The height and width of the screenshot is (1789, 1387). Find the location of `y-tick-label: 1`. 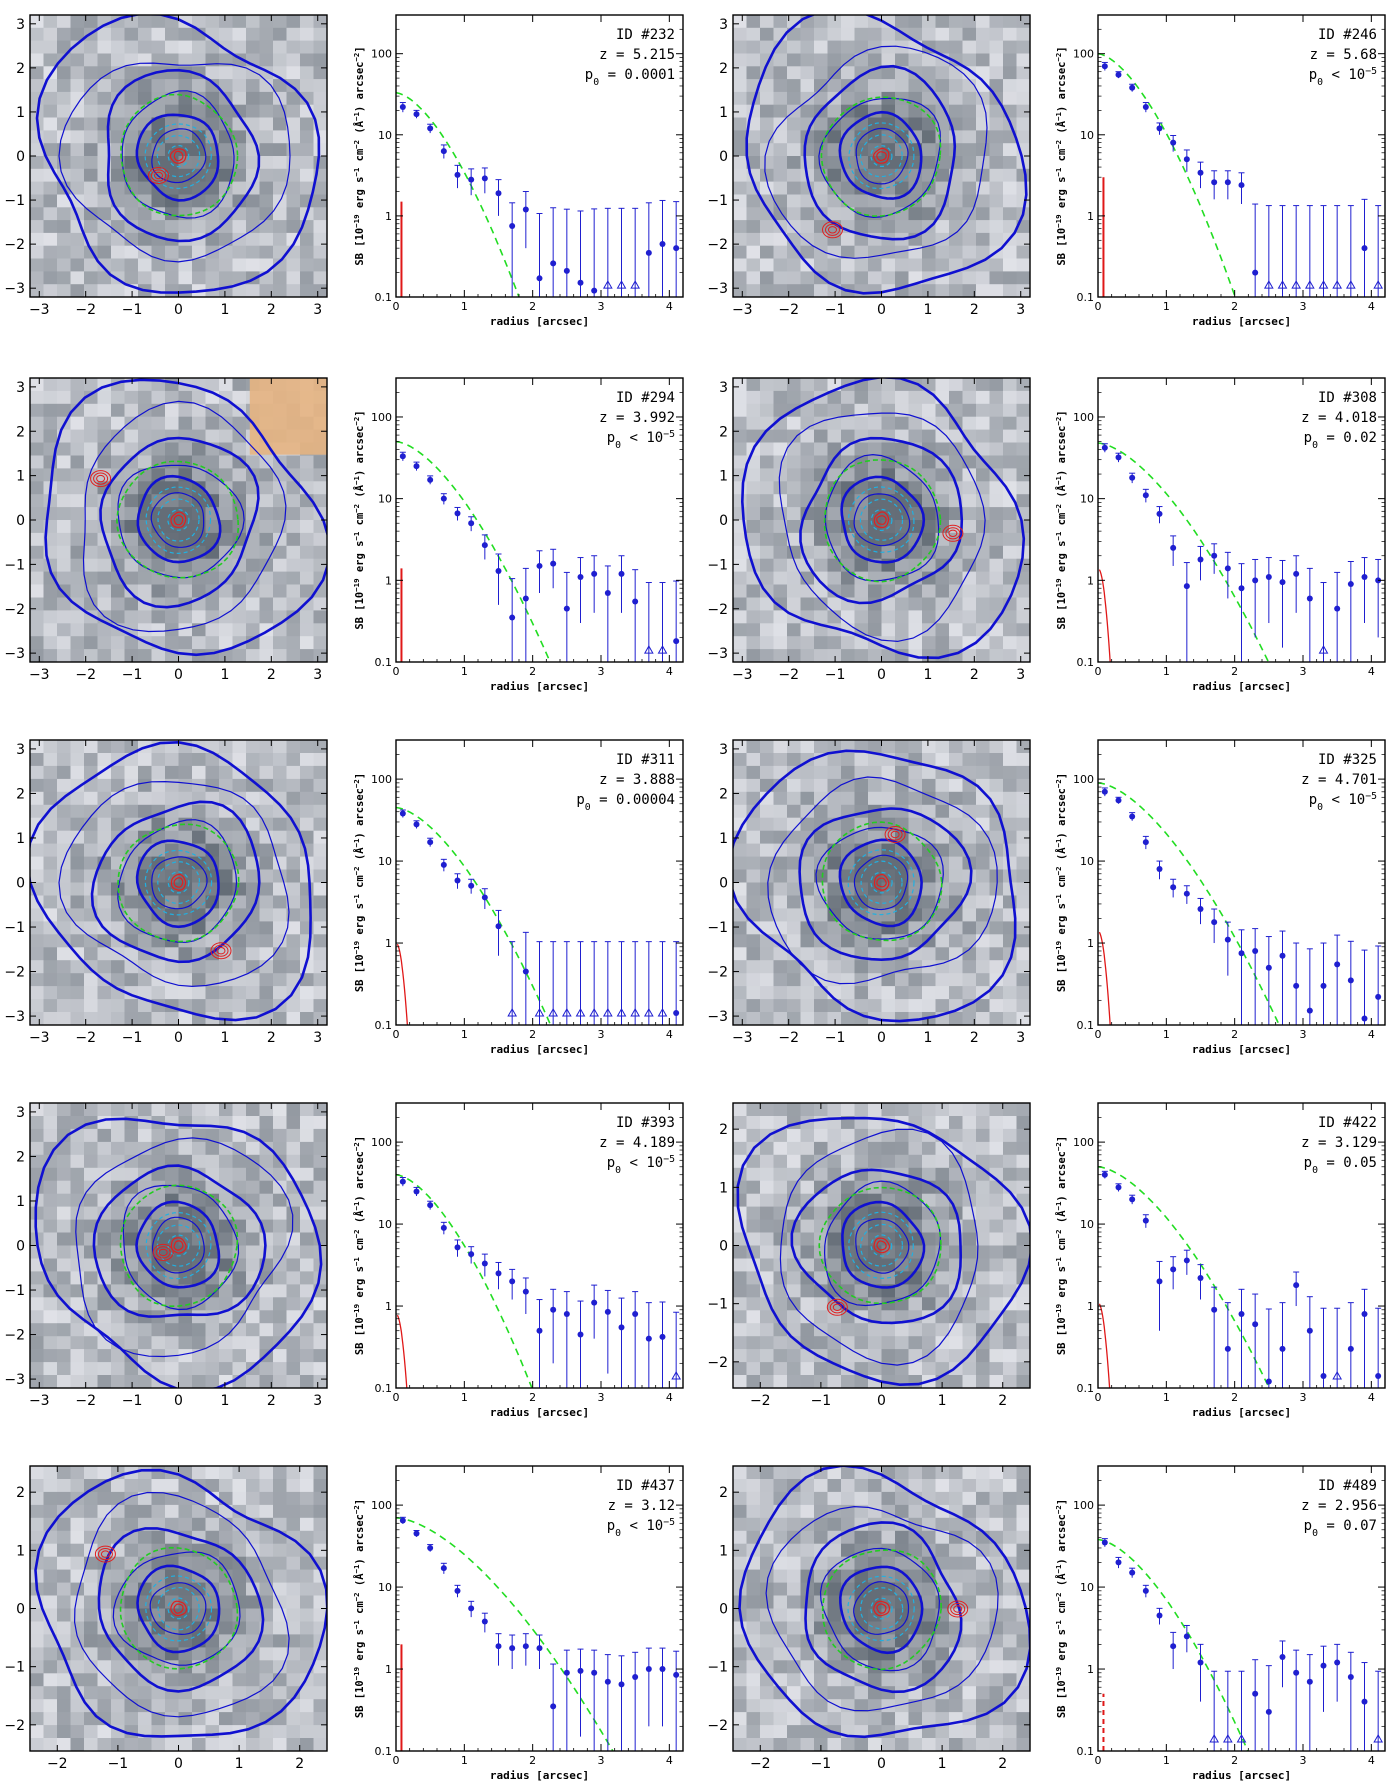

y-tick-label: 1 is located at coordinates (1090, 580).